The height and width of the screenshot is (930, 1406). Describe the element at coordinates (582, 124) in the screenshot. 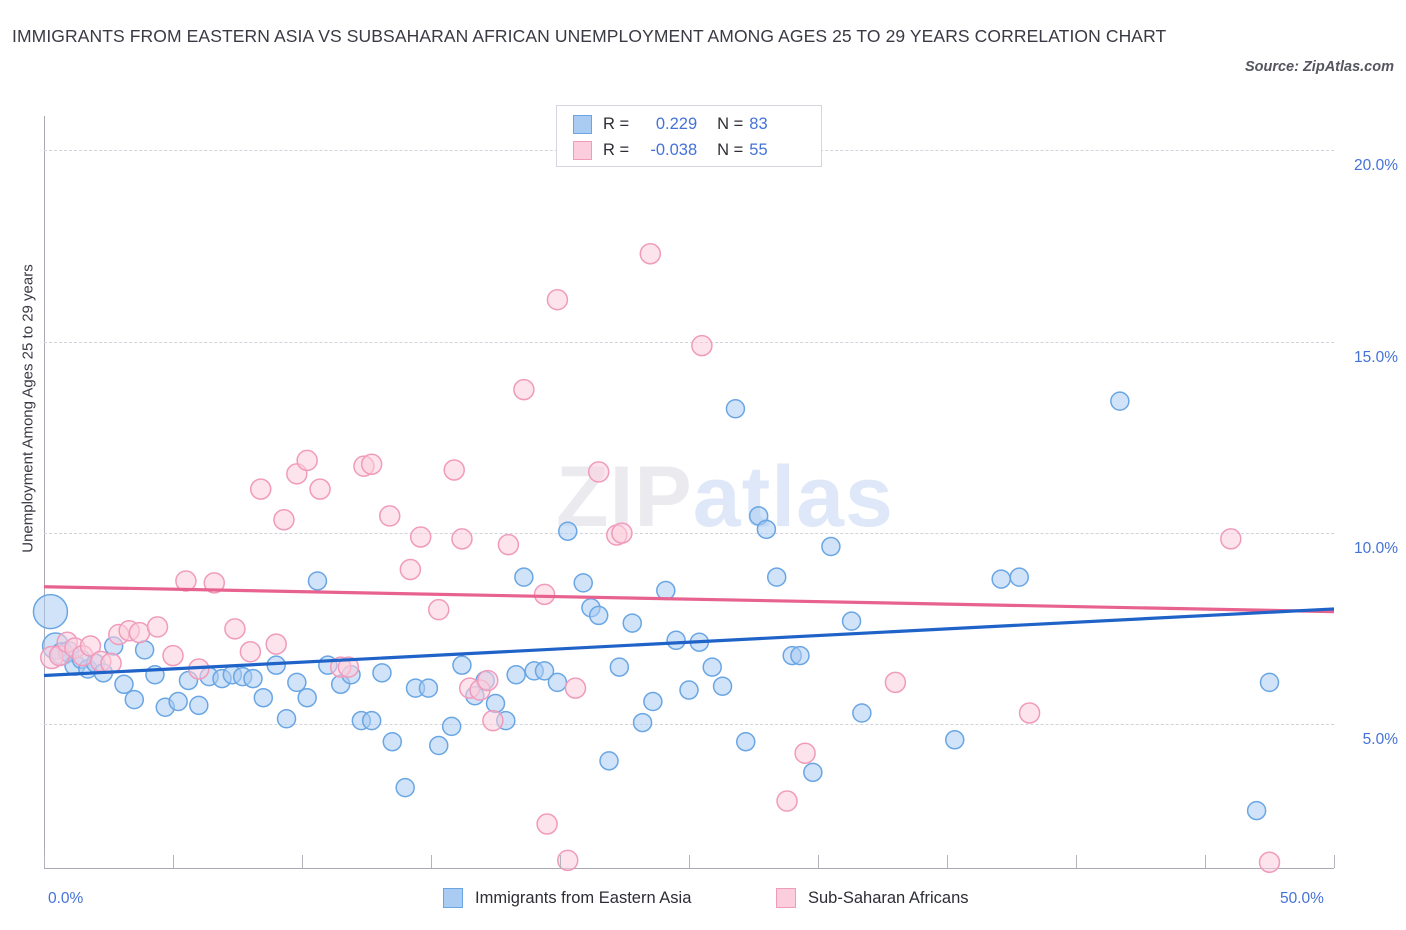

I see `blue-series-swatch-icon` at that location.